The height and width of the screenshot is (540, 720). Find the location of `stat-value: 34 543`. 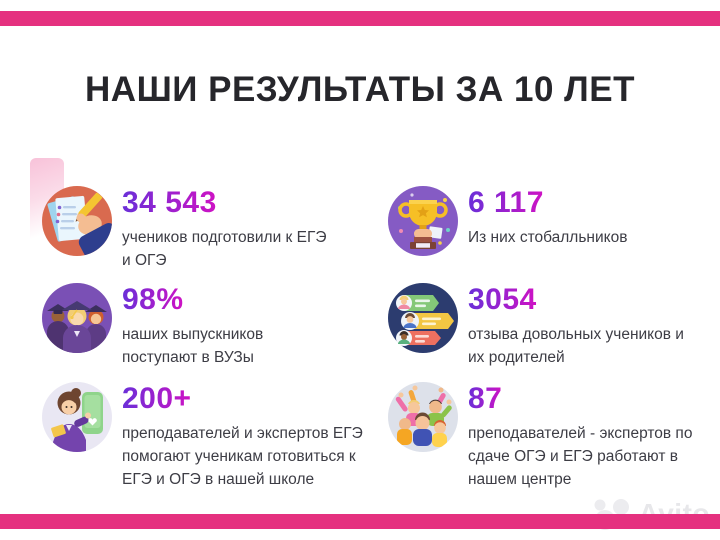

stat-value: 34 543 is located at coordinates (169, 202).